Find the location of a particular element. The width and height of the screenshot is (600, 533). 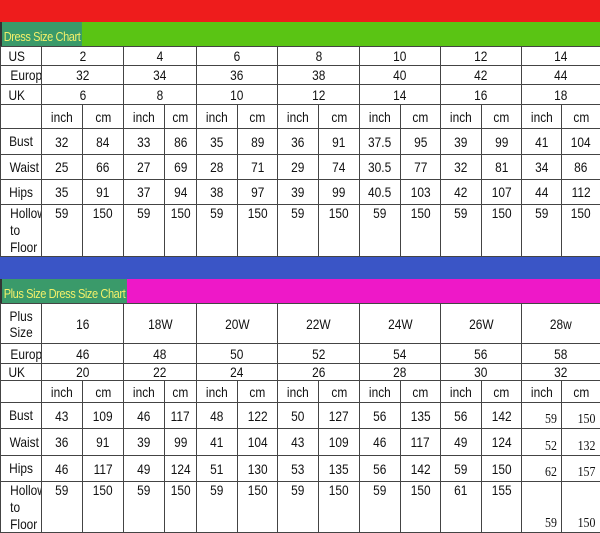

measure-value: 103 is located at coordinates (421, 192).